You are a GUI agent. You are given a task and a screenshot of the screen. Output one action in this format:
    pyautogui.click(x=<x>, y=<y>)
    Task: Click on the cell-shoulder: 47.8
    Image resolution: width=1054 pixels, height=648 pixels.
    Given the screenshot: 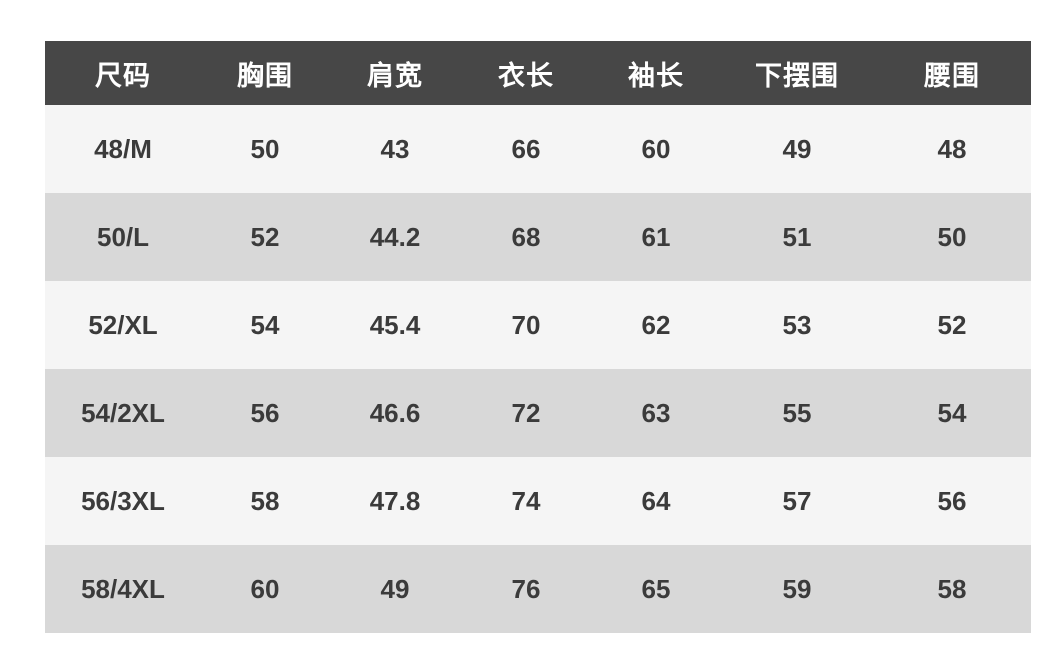 What is the action you would take?
    pyautogui.click(x=395, y=501)
    